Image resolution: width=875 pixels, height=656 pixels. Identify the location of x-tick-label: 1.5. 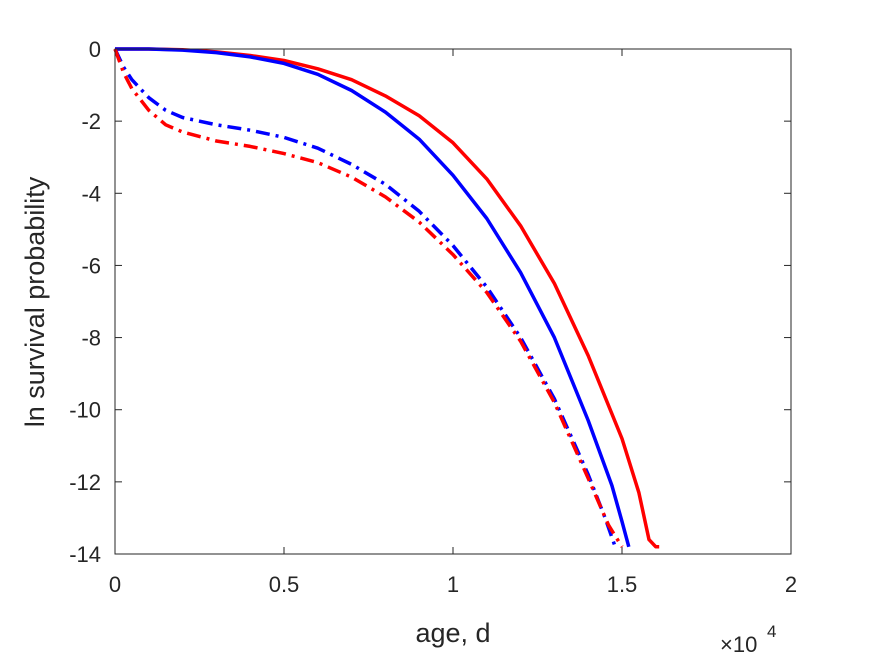
(622, 584).